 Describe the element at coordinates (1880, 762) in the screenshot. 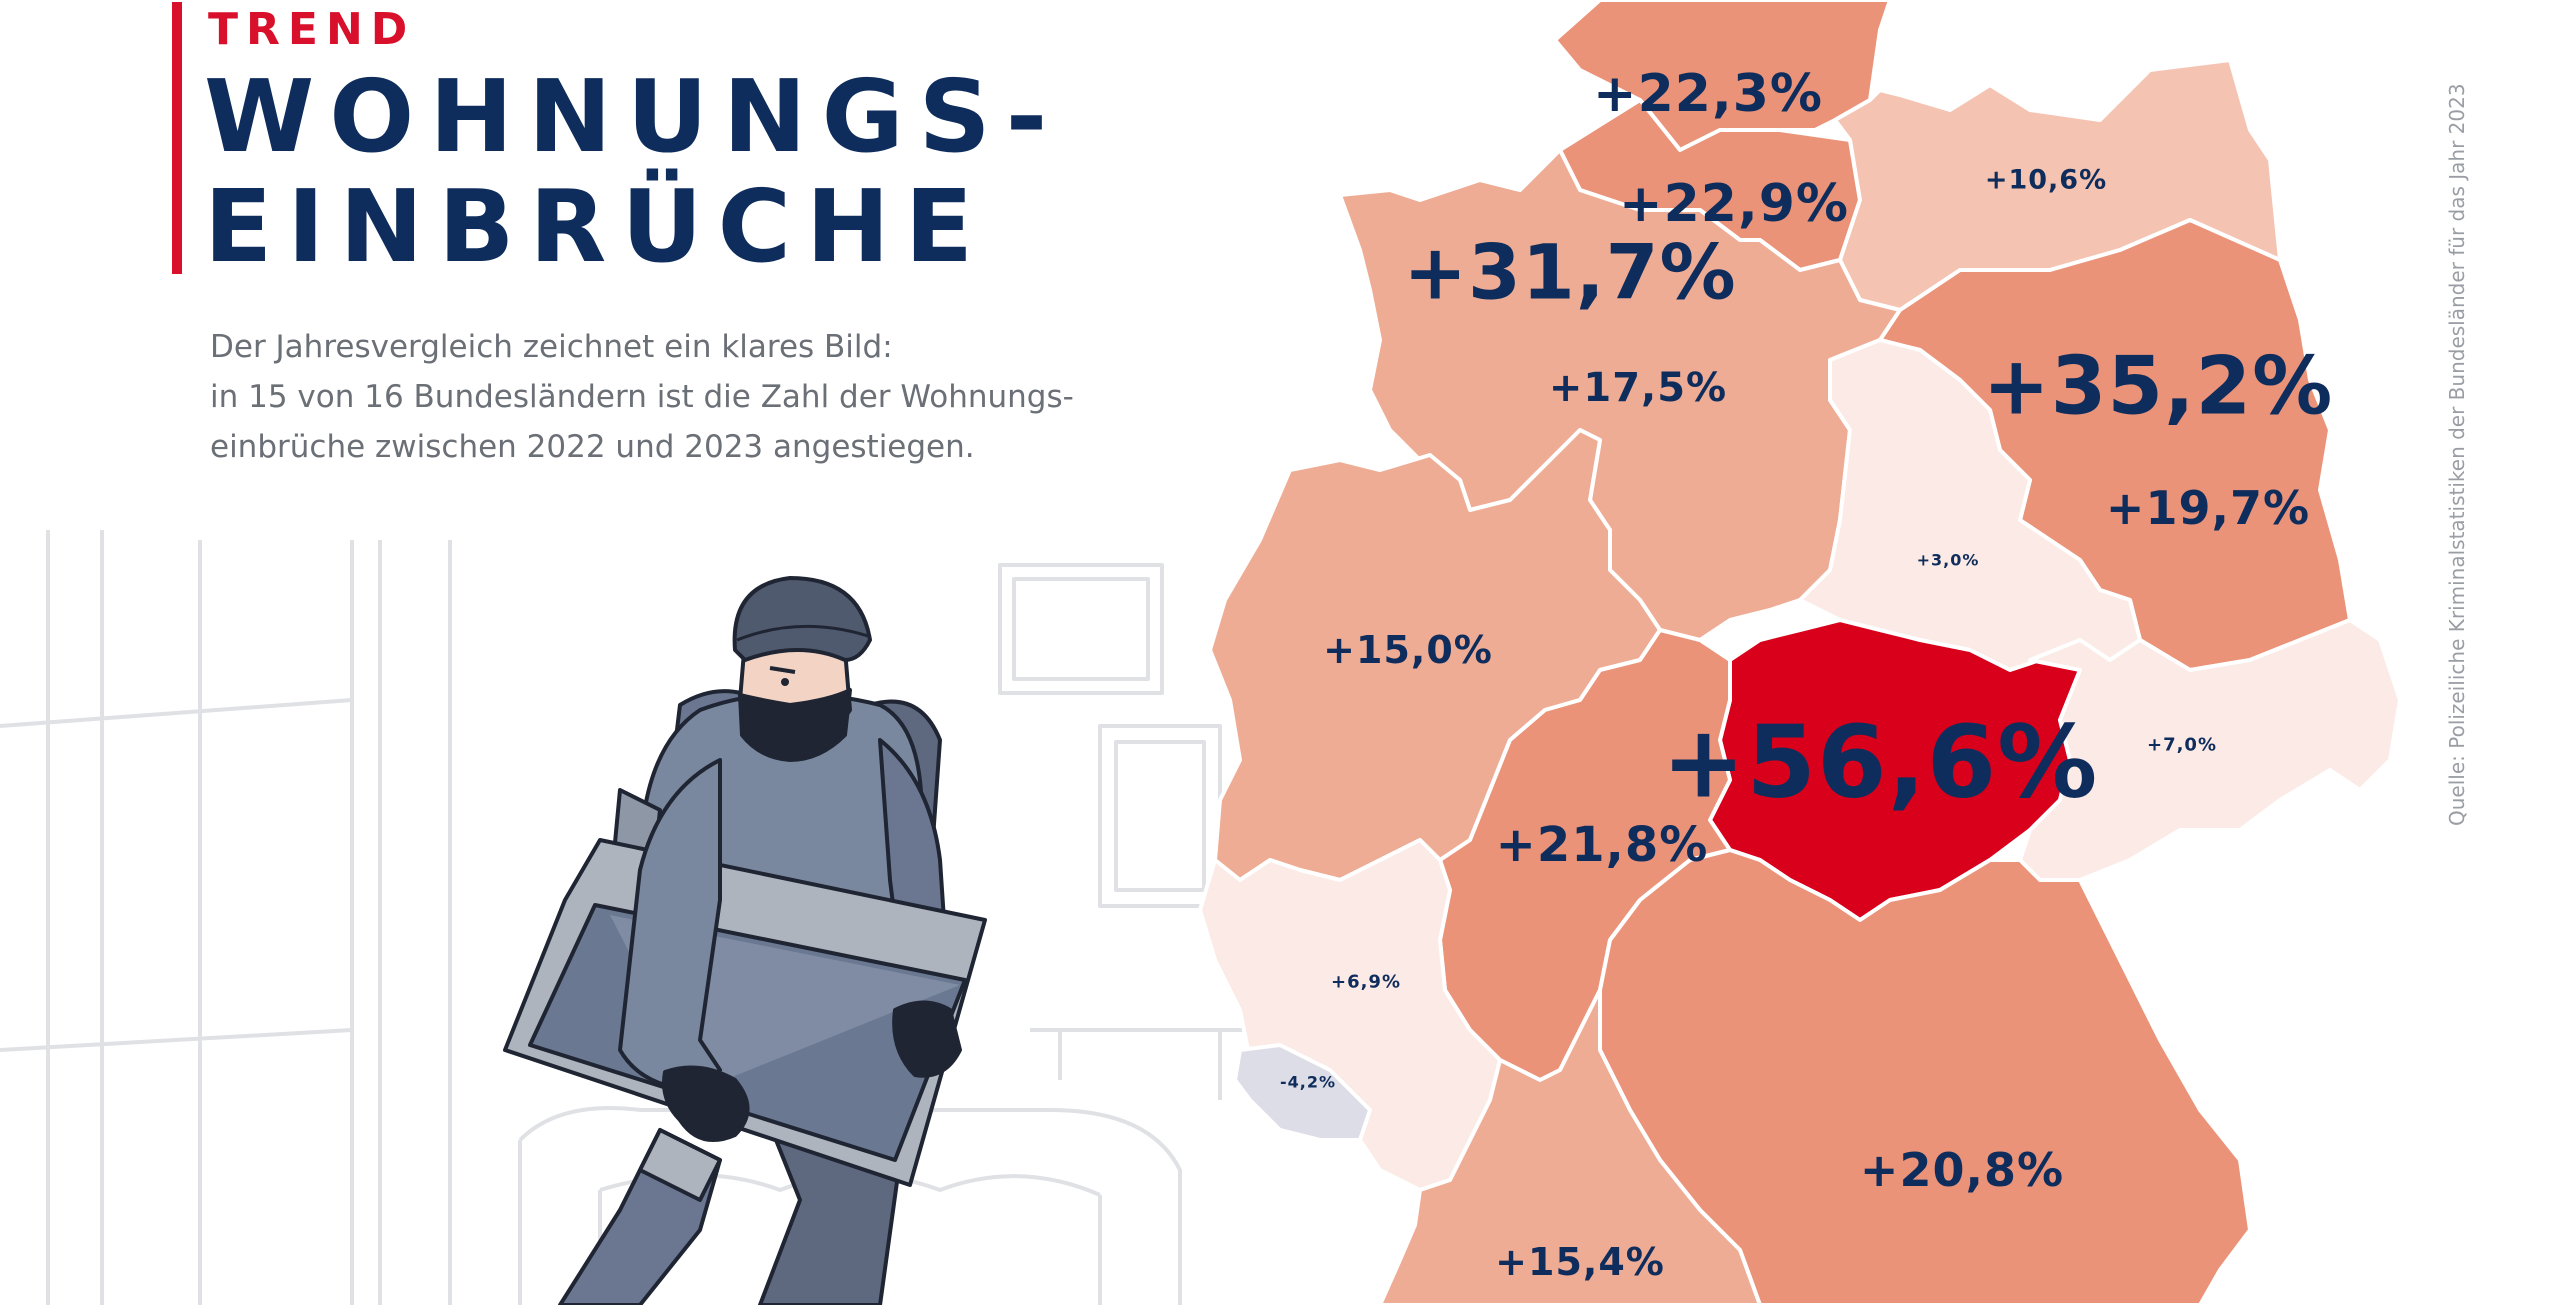

I see `label-thueringen: +56,6%` at that location.